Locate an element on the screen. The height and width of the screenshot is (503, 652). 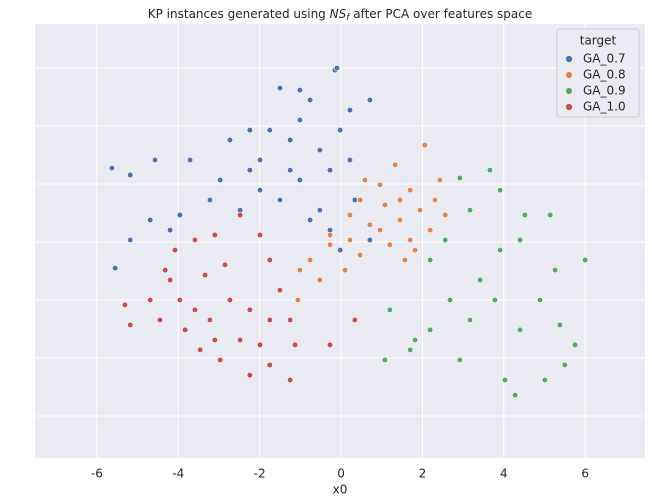
legend: target GA_0.7 GA_0.8 GA_0.9 GA_1.0 is located at coordinates (598, 73).